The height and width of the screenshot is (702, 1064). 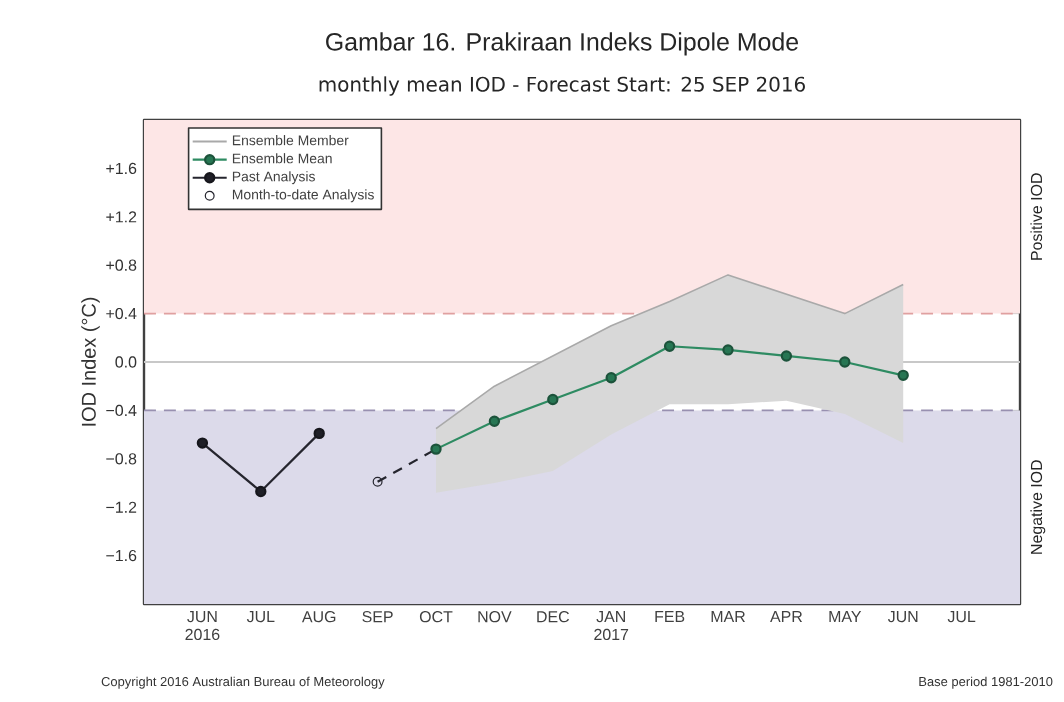 I want to click on chart-subtitle: monthly mean IOD - Forecast Start: 25 SEP 2016, so click(x=562, y=86).